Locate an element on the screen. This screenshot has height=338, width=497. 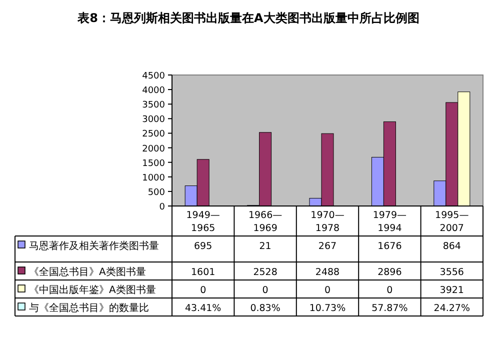
data-label: 3556 is located at coordinates (452, 272).